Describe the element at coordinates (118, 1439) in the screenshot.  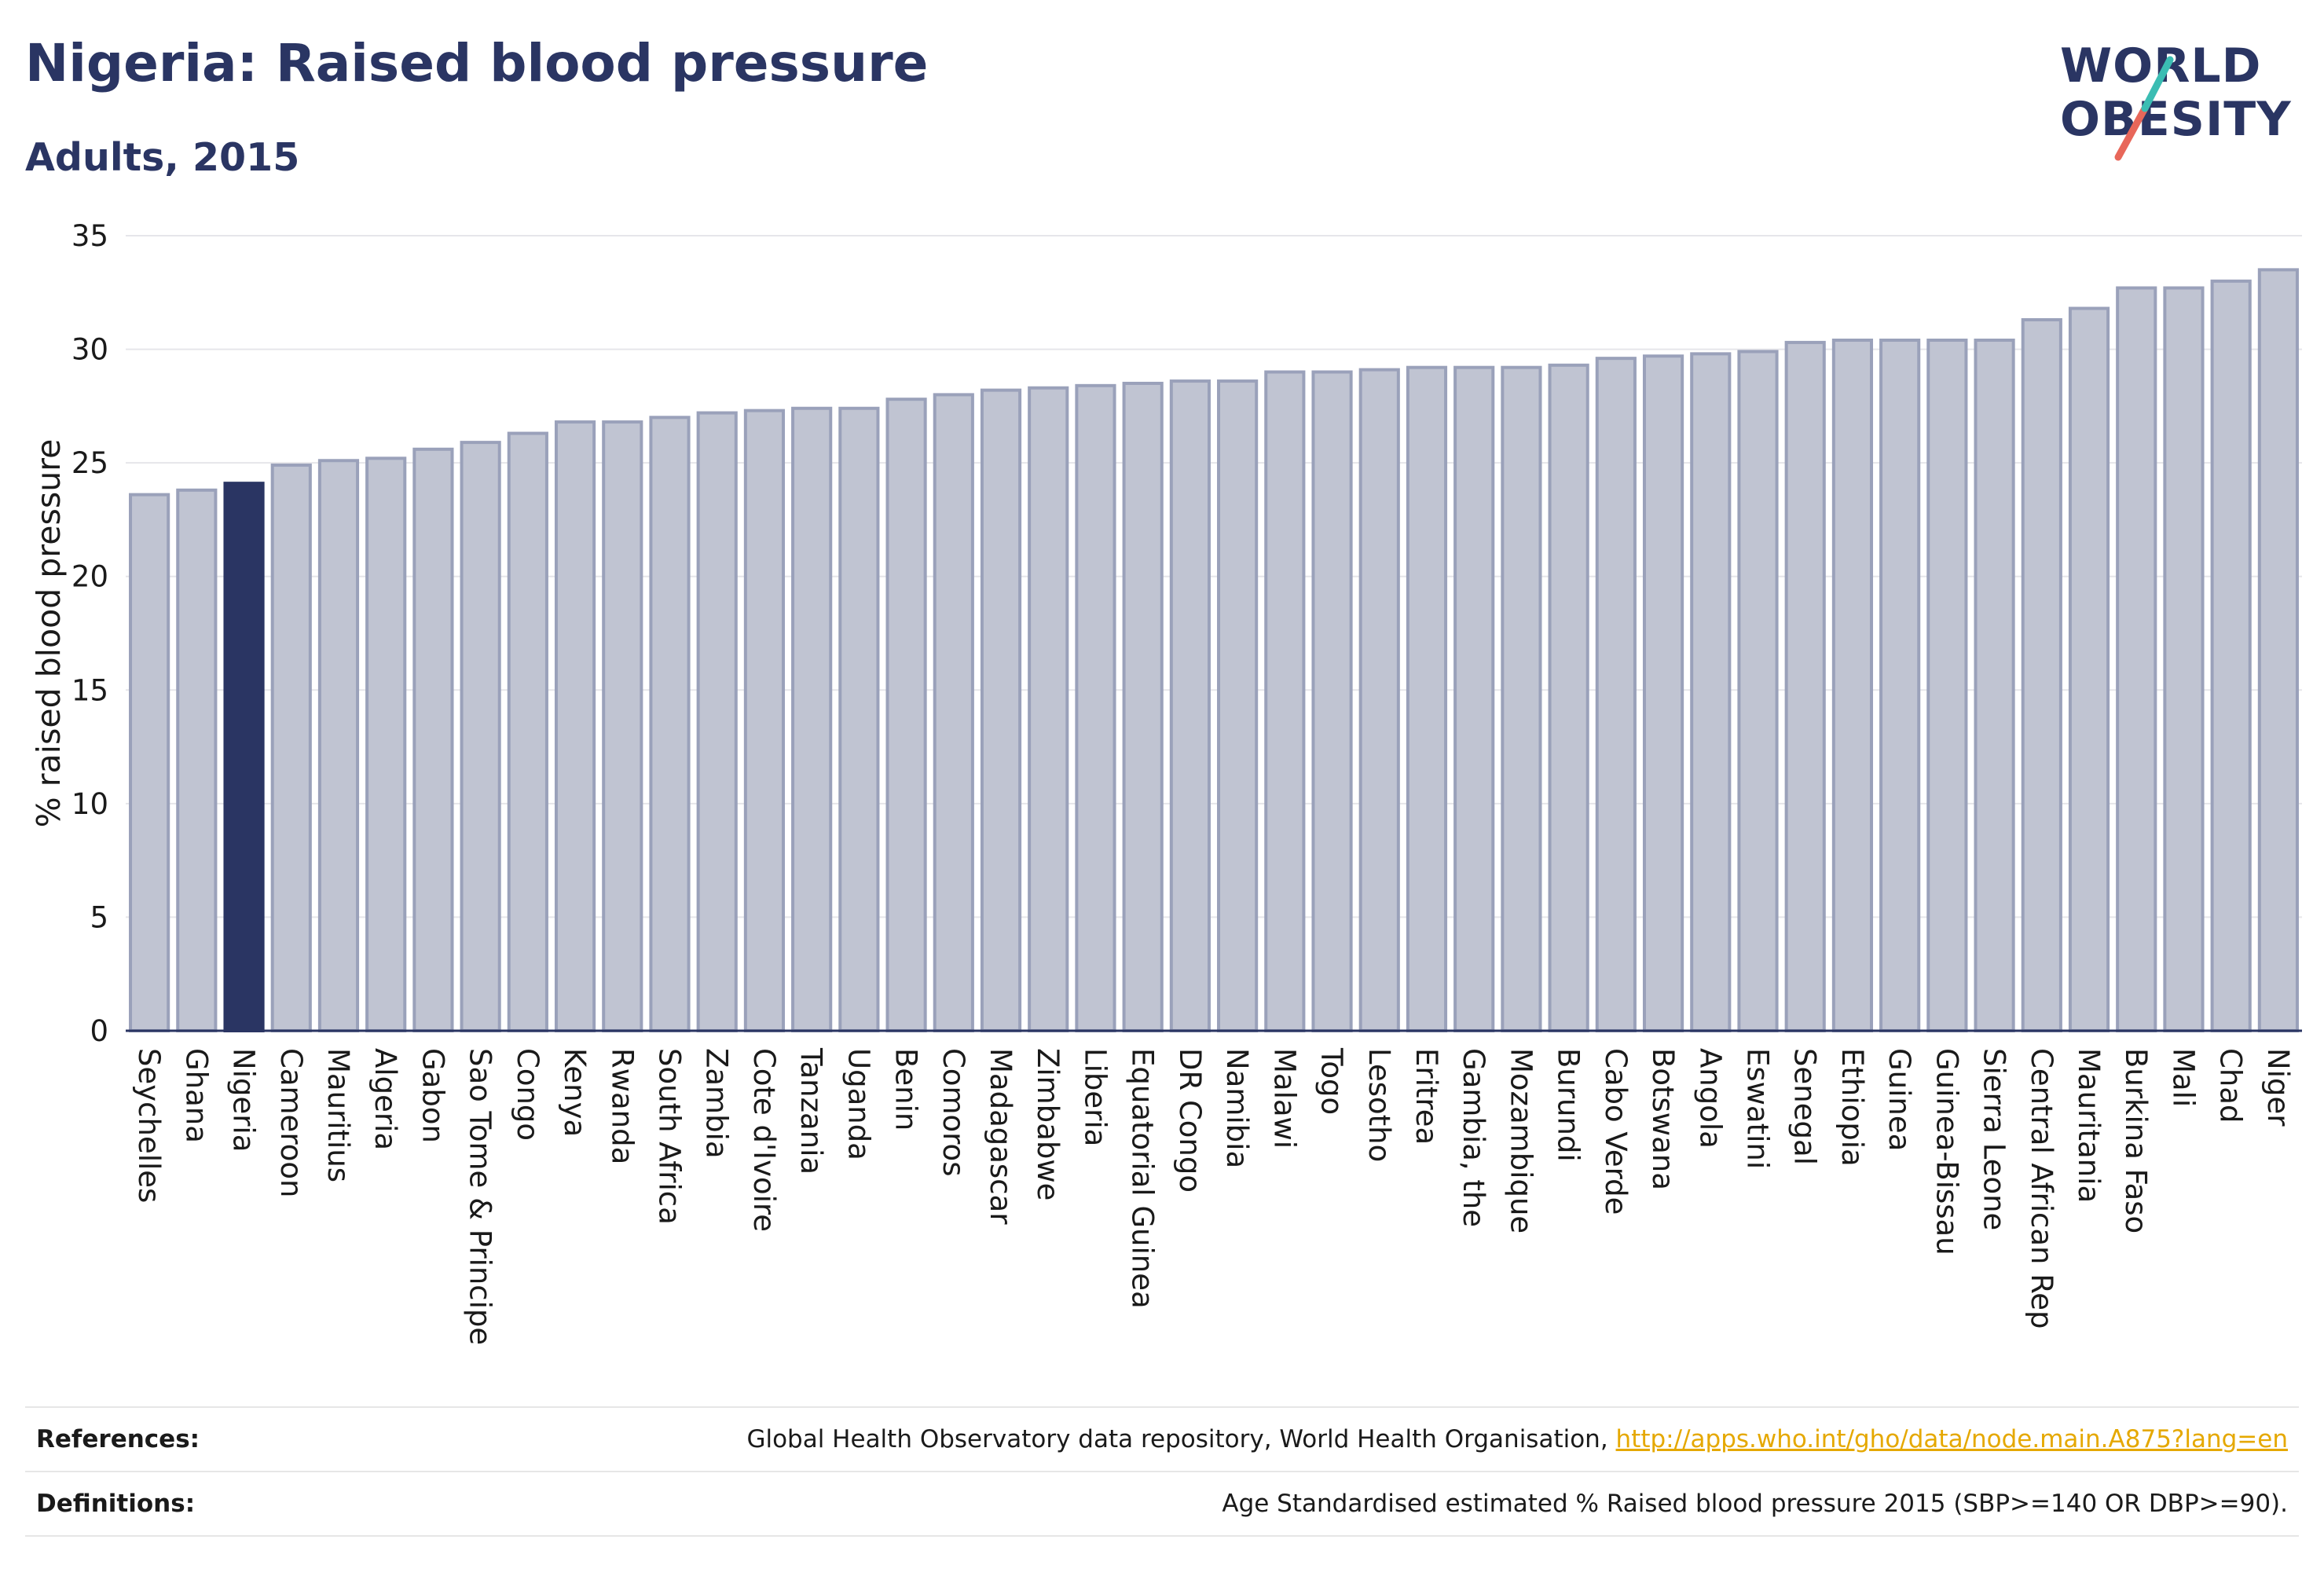
I see `references-label: References:` at that location.